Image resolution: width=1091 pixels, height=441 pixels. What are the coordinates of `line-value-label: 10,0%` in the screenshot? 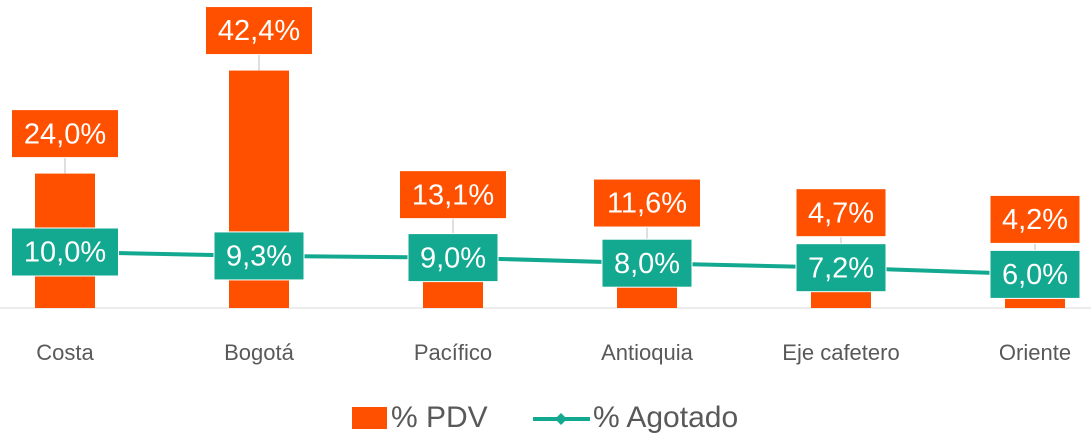 It's located at (65, 253).